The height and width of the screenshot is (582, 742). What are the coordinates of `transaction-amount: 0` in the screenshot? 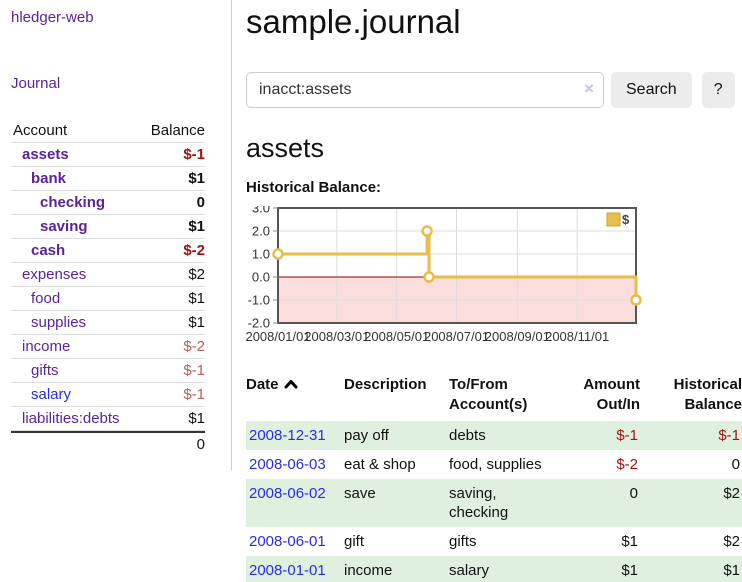 It's located at (633, 493).